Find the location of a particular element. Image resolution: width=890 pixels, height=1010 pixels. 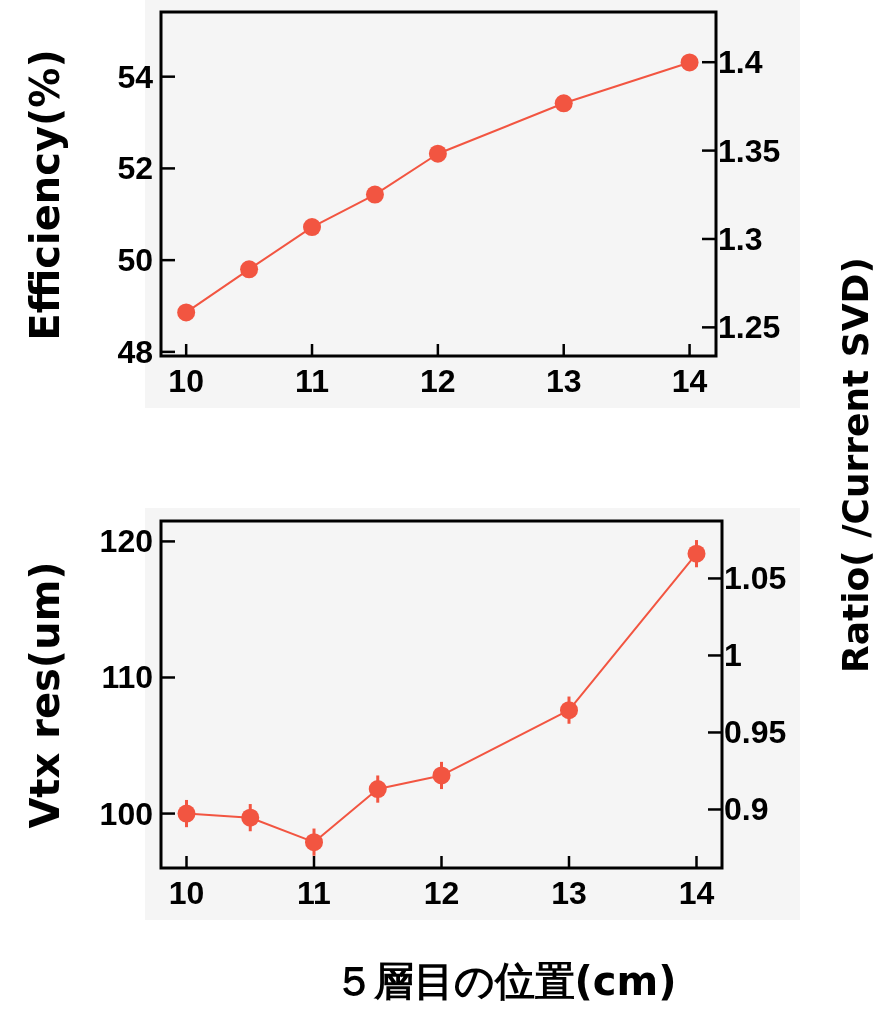

y-tick-label: 48 is located at coordinates (135, 351).